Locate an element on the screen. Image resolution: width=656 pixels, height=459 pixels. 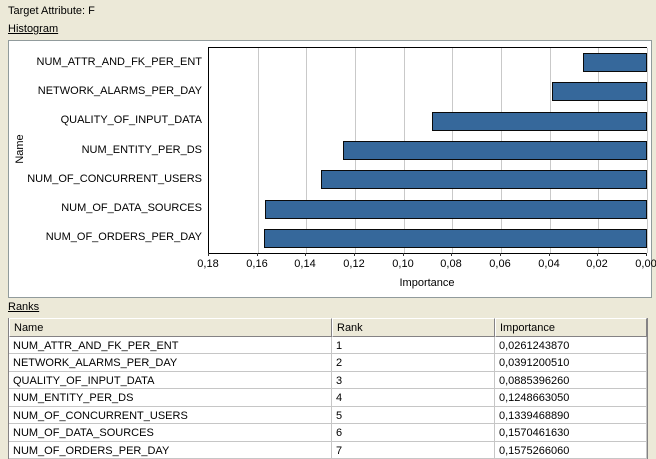
table-cell: NUM_OF_ORDERS_PER_DAY is located at coordinates (170, 449).